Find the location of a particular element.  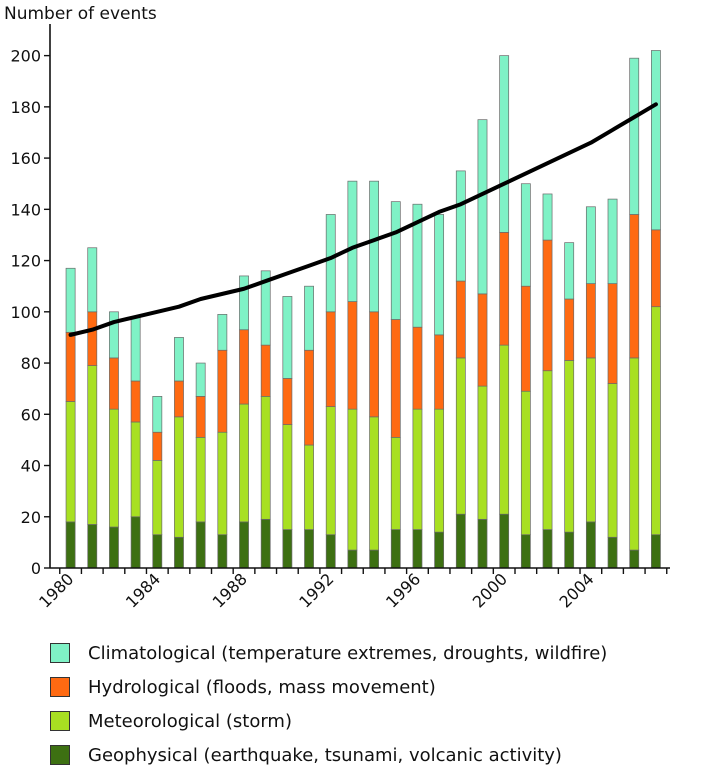

bar-3-2003 is located at coordinates (569, 271).